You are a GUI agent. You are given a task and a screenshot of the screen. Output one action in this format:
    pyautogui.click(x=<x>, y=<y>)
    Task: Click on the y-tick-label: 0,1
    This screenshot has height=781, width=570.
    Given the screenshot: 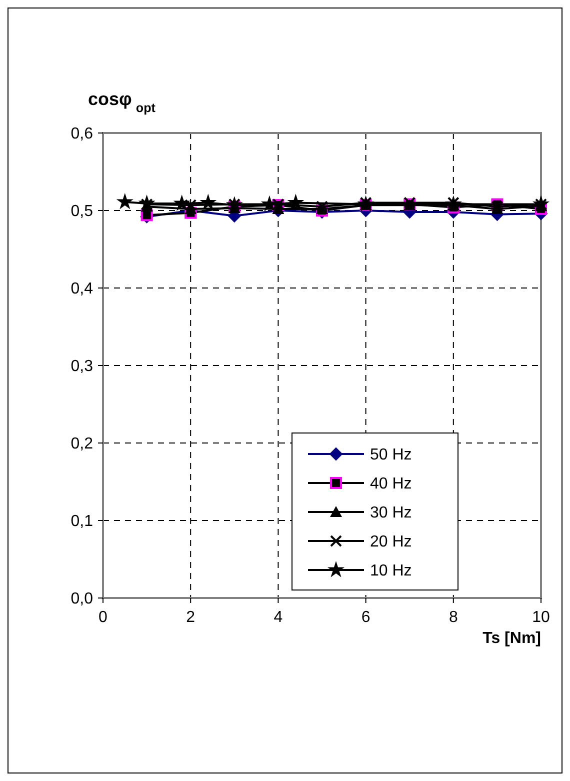 What is the action you would take?
    pyautogui.click(x=82, y=521)
    